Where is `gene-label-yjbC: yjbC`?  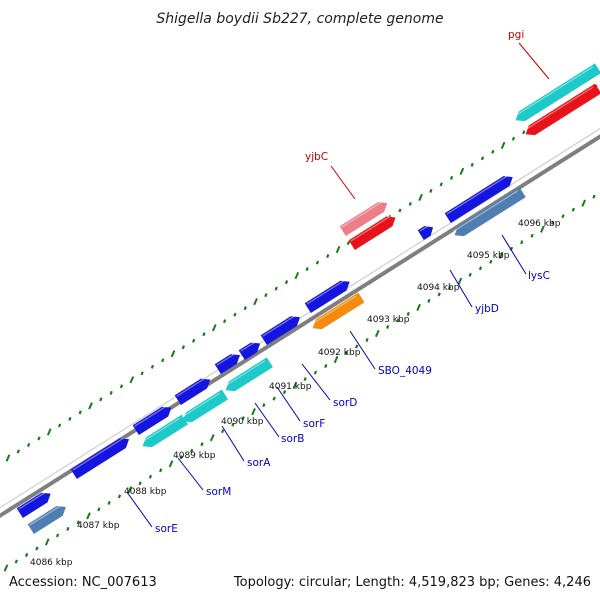
gene-label-yjbC: yjbC is located at coordinates (316, 157).